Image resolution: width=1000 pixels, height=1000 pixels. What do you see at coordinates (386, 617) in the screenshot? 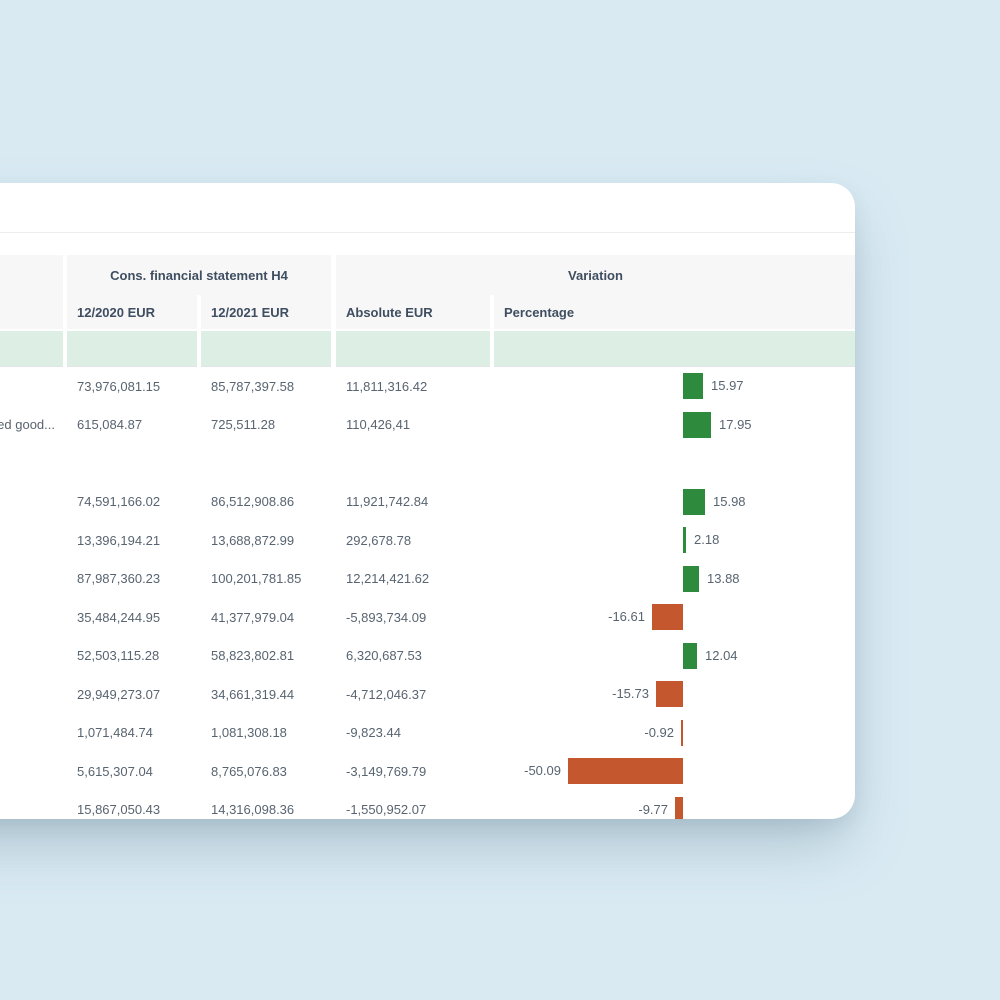
I see `absolute-variation-cell: -5,893,734.09` at bounding box center [386, 617].